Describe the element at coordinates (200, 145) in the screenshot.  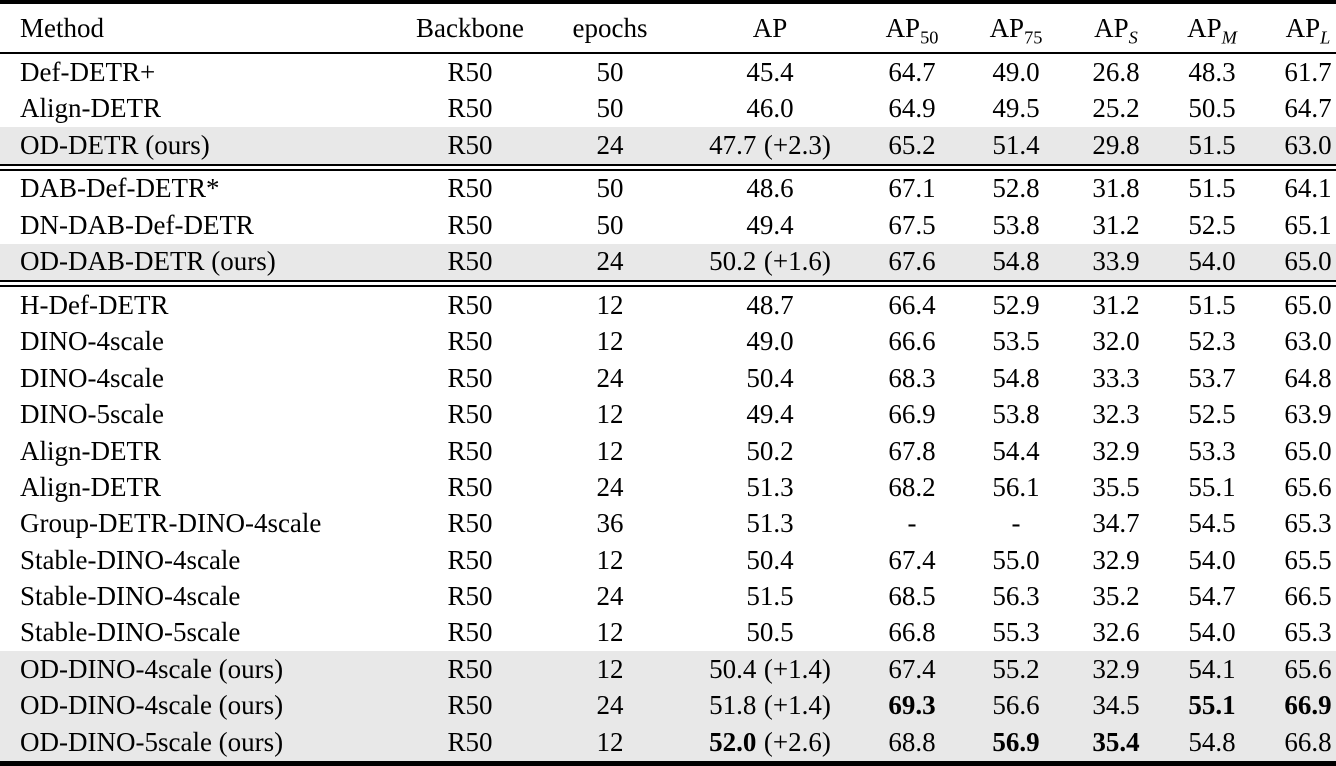
I see `cell-method: OD-DETR (ours)` at that location.